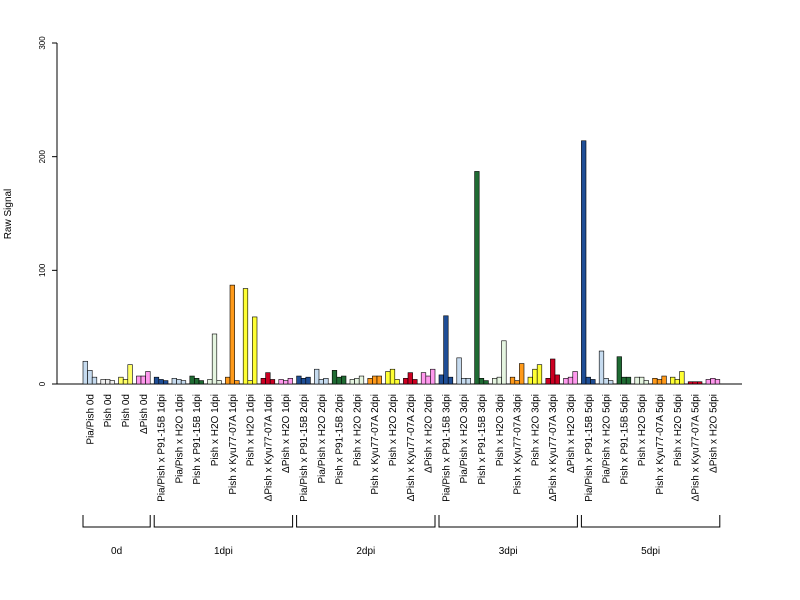  Describe the element at coordinates (553, 447) in the screenshot. I see `category-label: ΔPish x Kyu77-07A 3dpi` at that location.